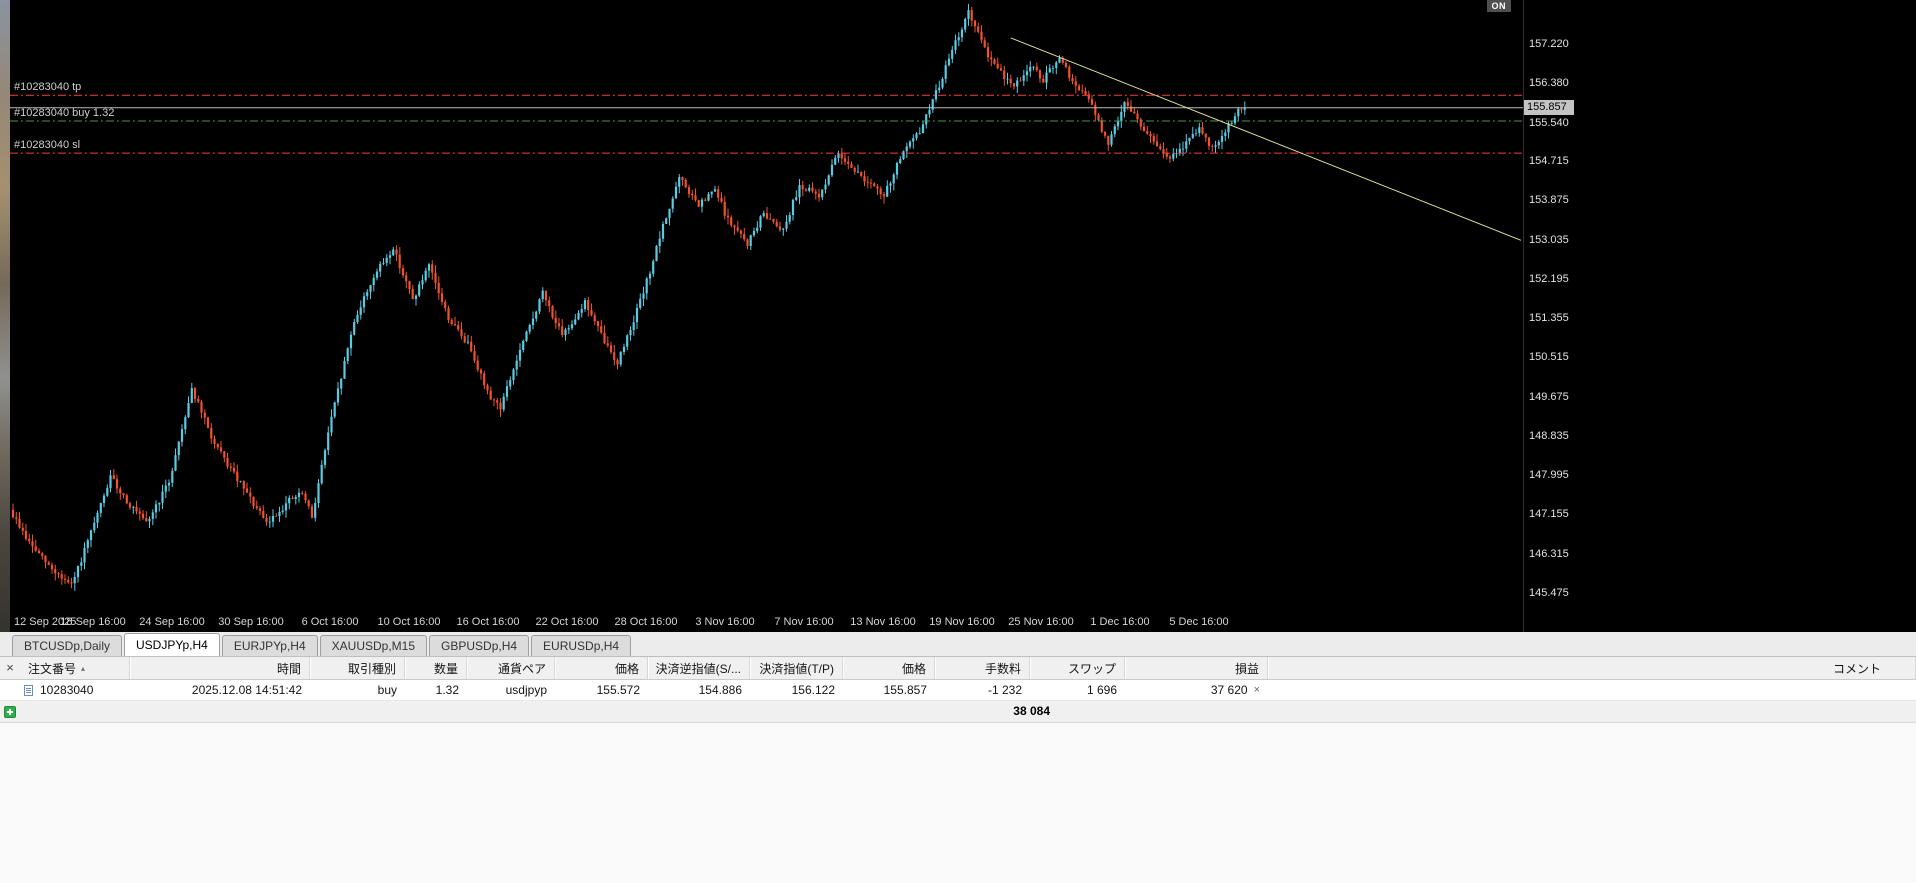  What do you see at coordinates (45, 622) in the screenshot?
I see `time-axis-label: 12 Sep 2025` at bounding box center [45, 622].